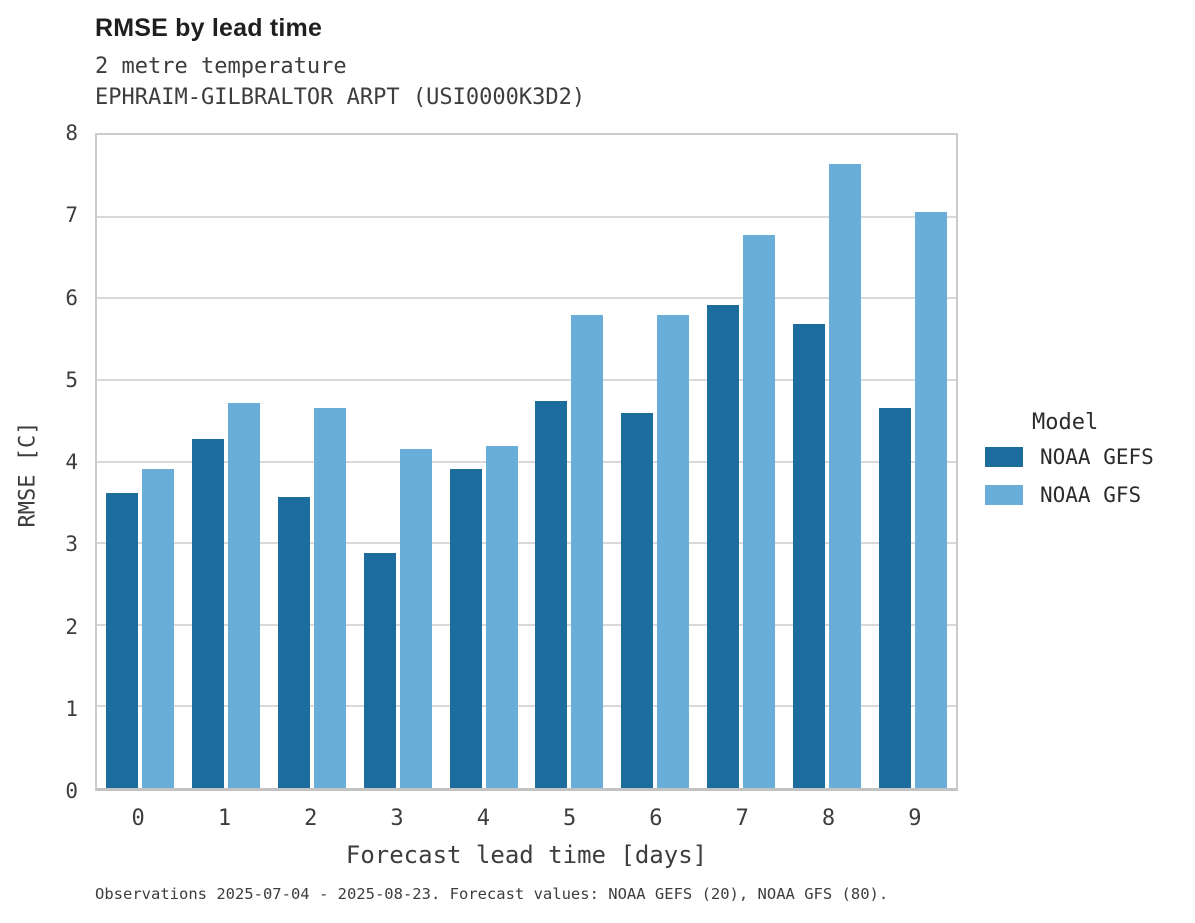 This screenshot has width=1195, height=923. What do you see at coordinates (483, 818) in the screenshot?
I see `x-tick-4: 4` at bounding box center [483, 818].